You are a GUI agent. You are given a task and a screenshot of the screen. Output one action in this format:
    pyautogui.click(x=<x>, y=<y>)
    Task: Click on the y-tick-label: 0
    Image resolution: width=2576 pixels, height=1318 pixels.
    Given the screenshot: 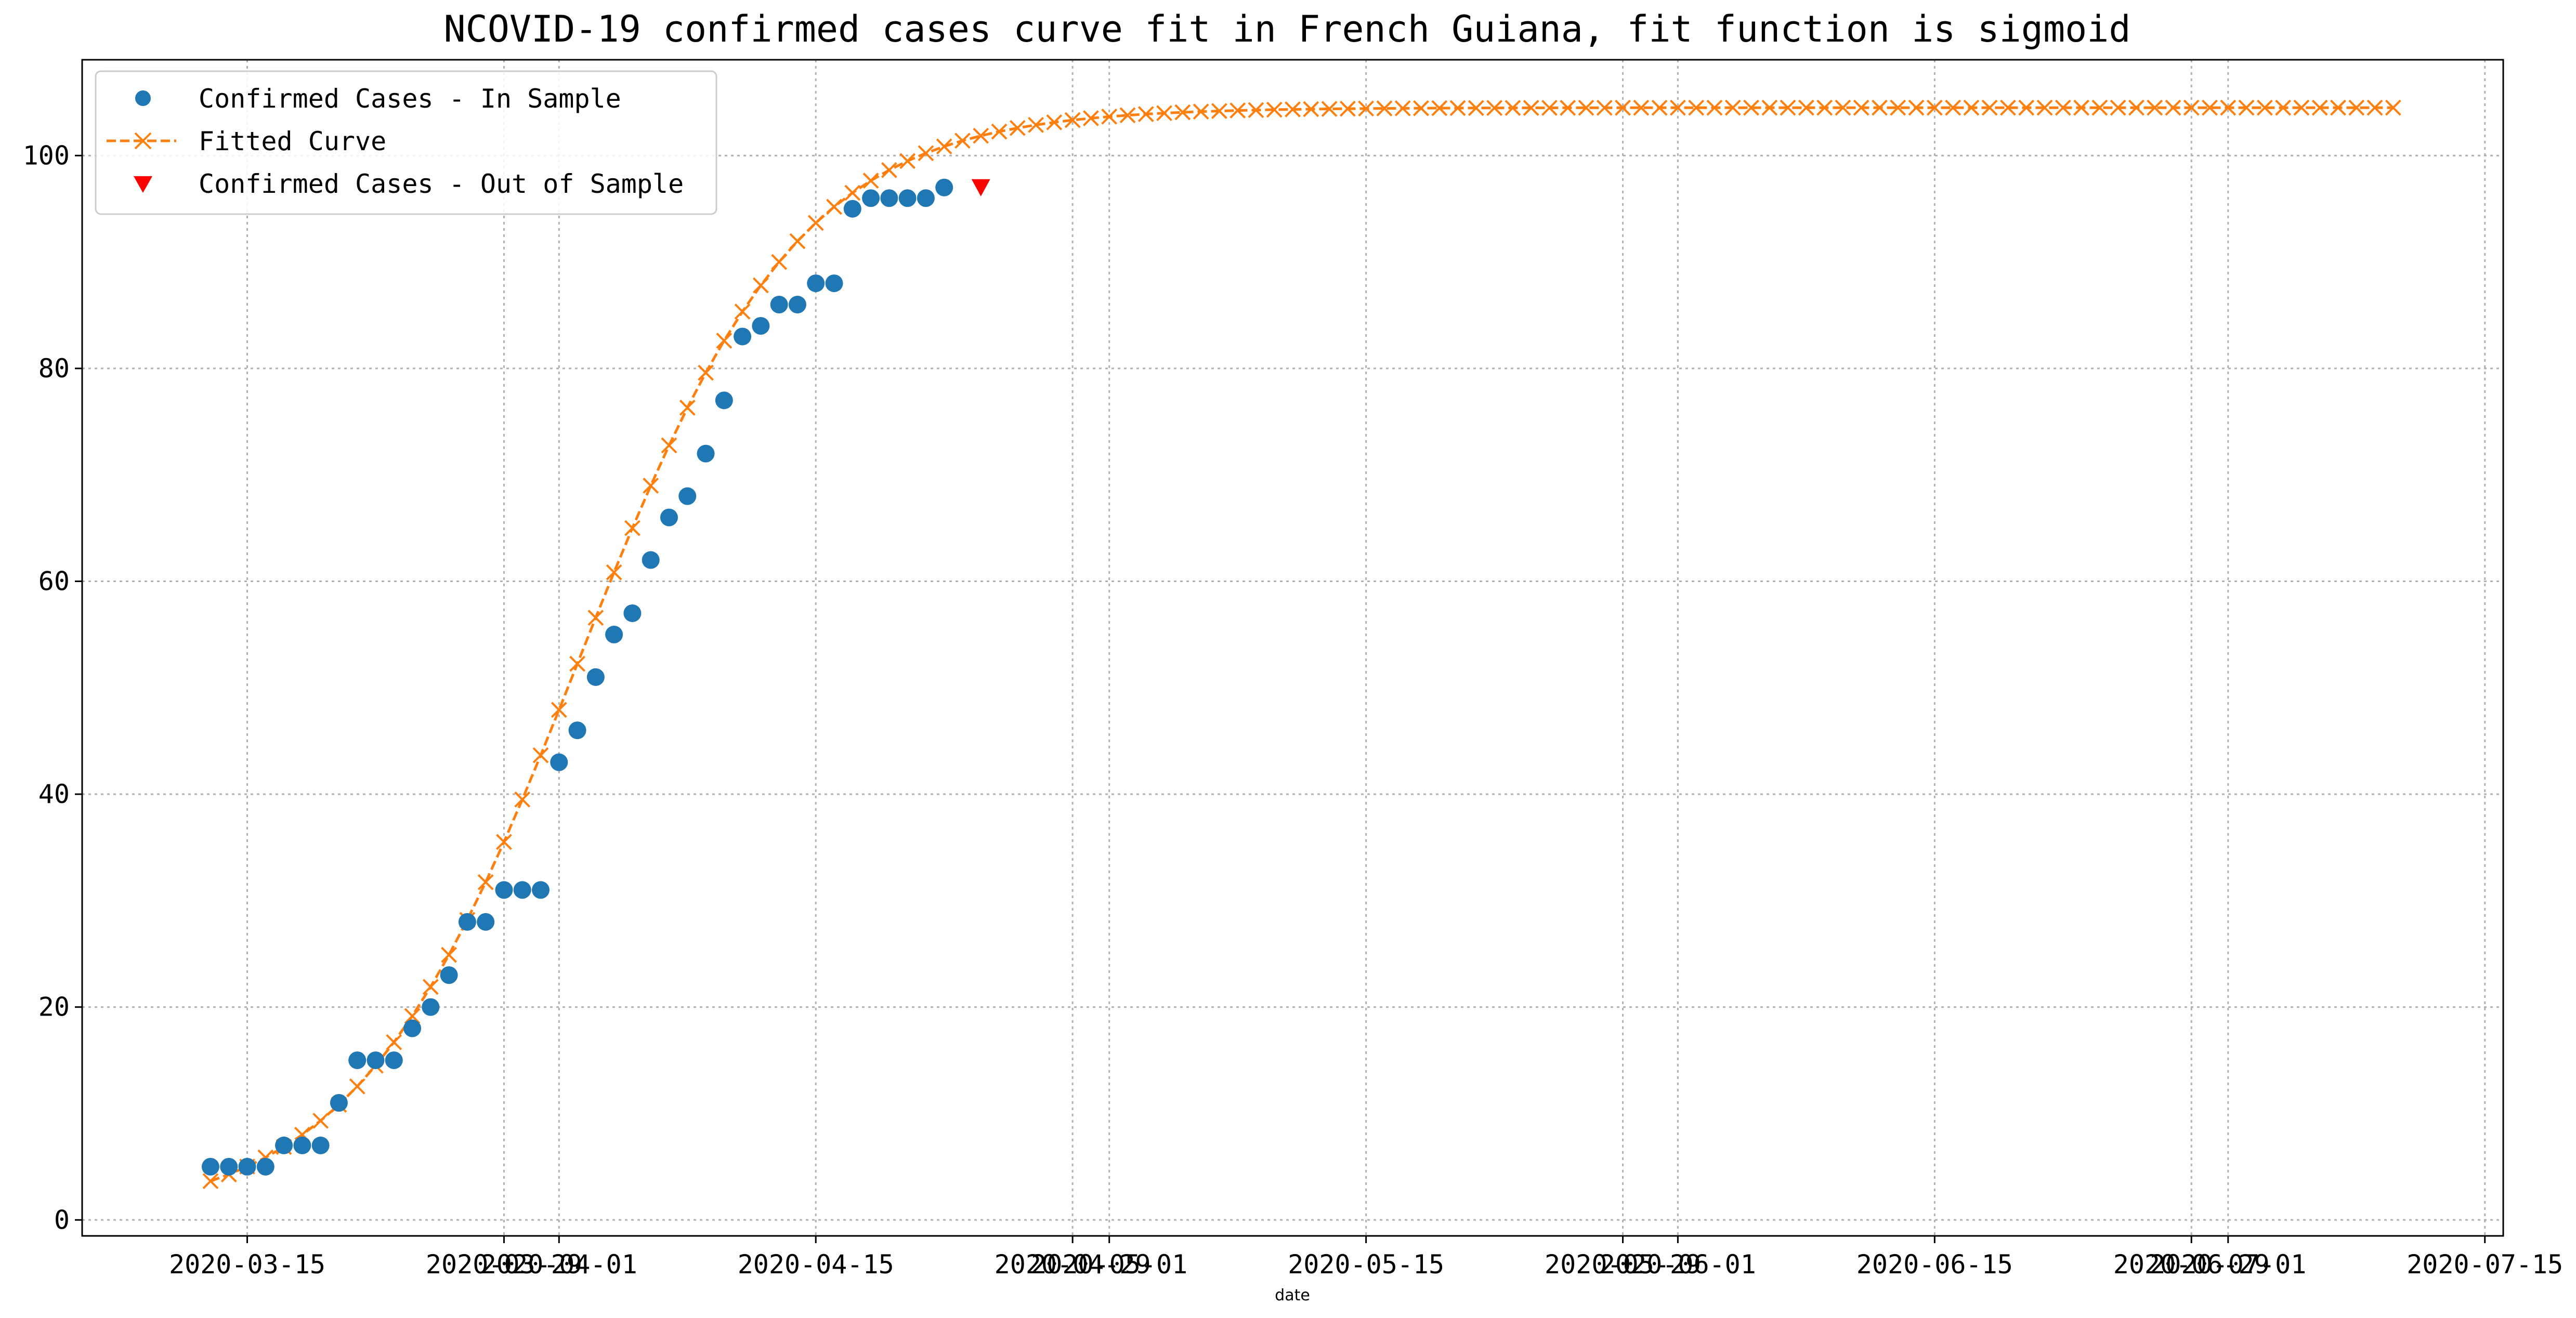 What is the action you would take?
    pyautogui.click(x=62, y=1220)
    